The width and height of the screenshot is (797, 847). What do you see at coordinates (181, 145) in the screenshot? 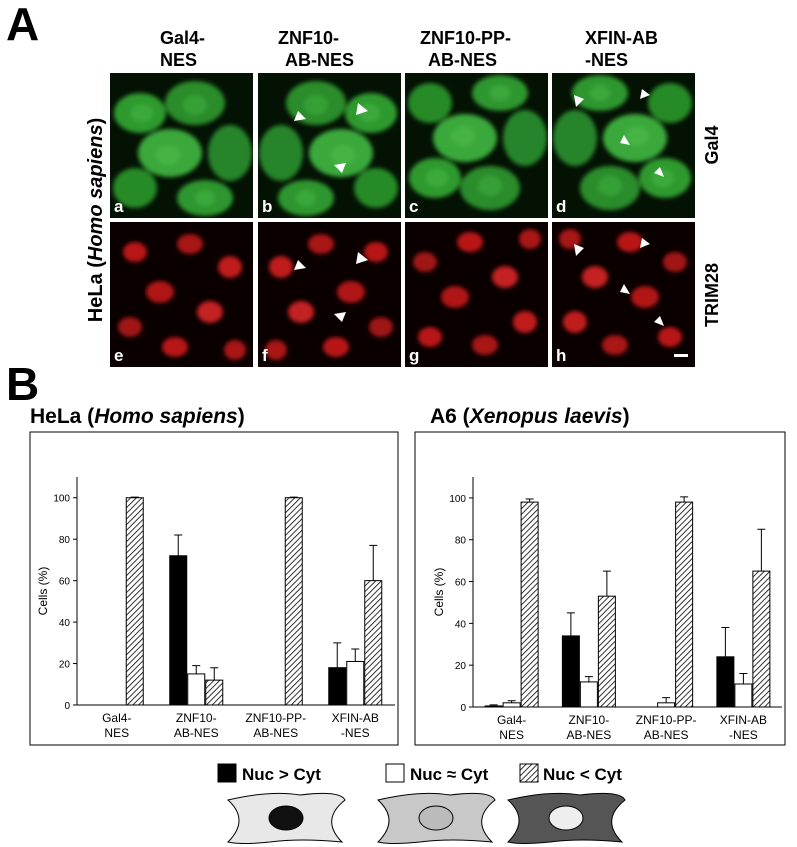
I see `micrograph: a` at bounding box center [181, 145].